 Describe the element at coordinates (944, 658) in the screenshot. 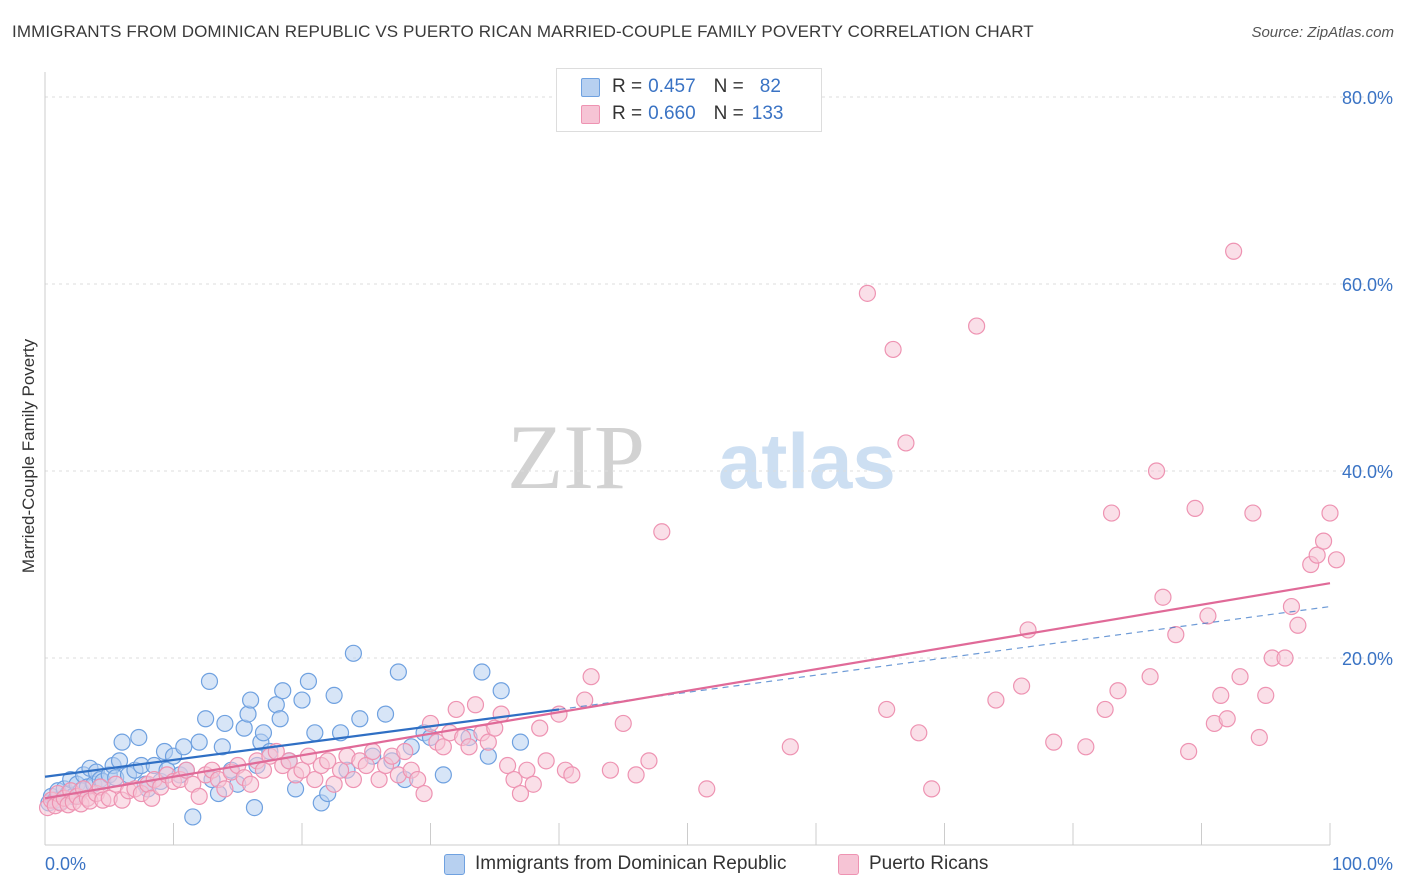

I see `dominican-trend-extension` at that location.